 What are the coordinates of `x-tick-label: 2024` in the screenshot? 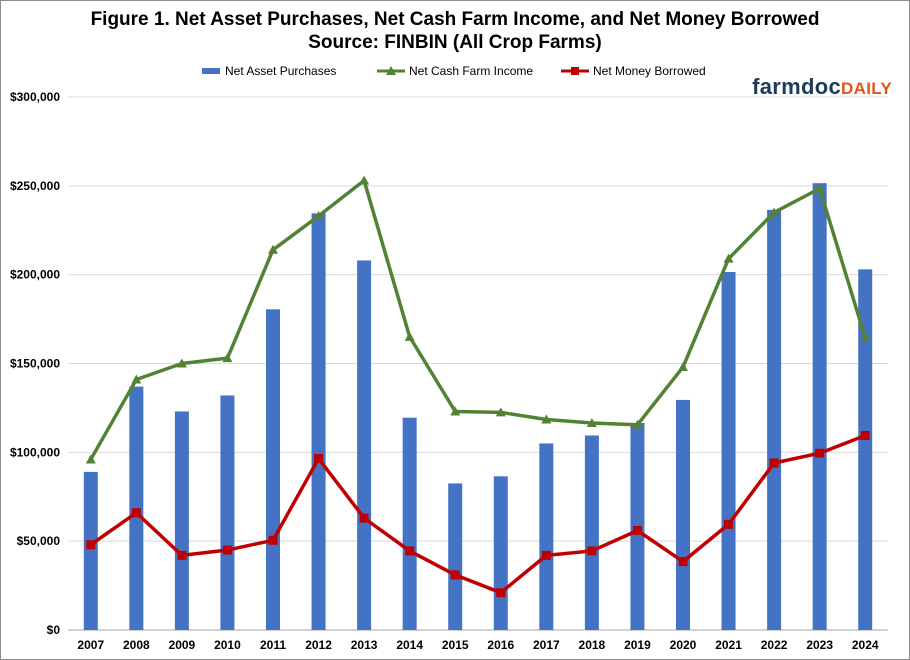 It's located at (865, 645).